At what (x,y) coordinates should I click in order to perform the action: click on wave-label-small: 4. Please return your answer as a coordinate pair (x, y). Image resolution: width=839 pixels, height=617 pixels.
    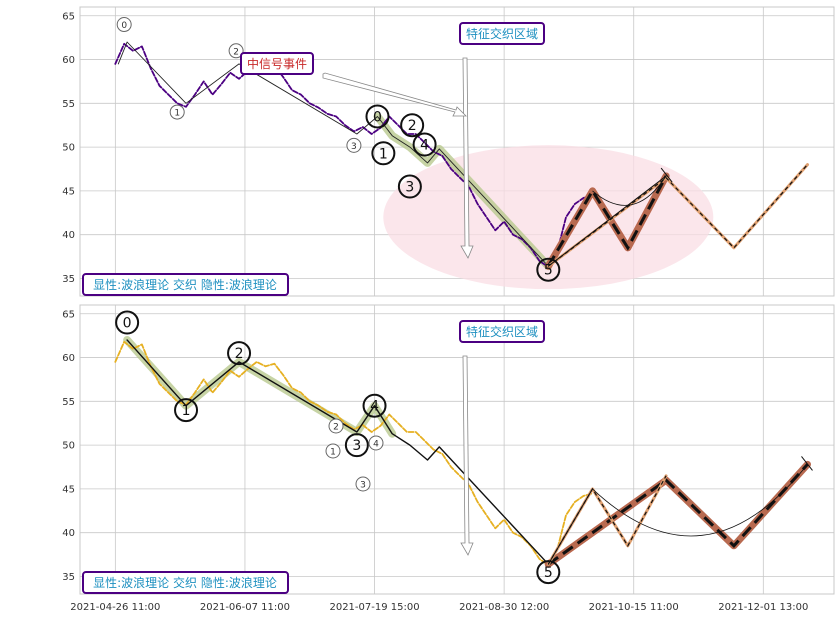
    Looking at the image, I should click on (376, 445).